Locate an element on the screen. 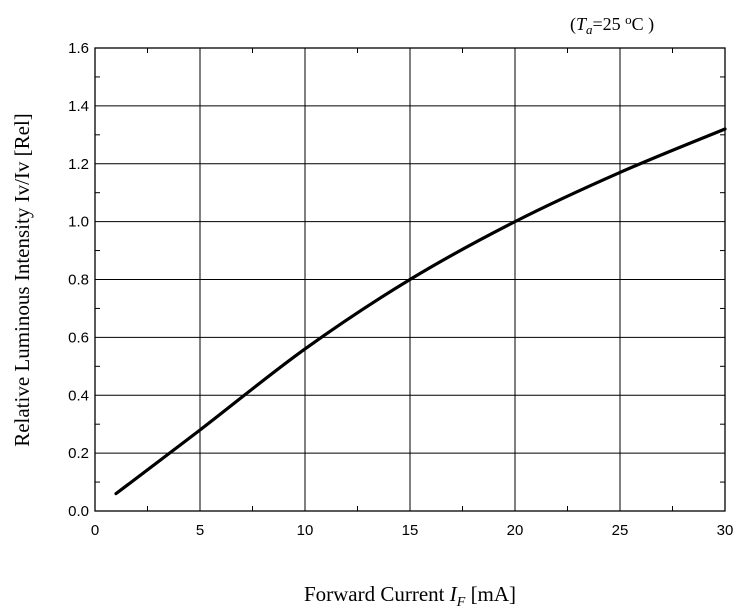 This screenshot has height=610, width=739. condition-value: =25 is located at coordinates (609, 24).